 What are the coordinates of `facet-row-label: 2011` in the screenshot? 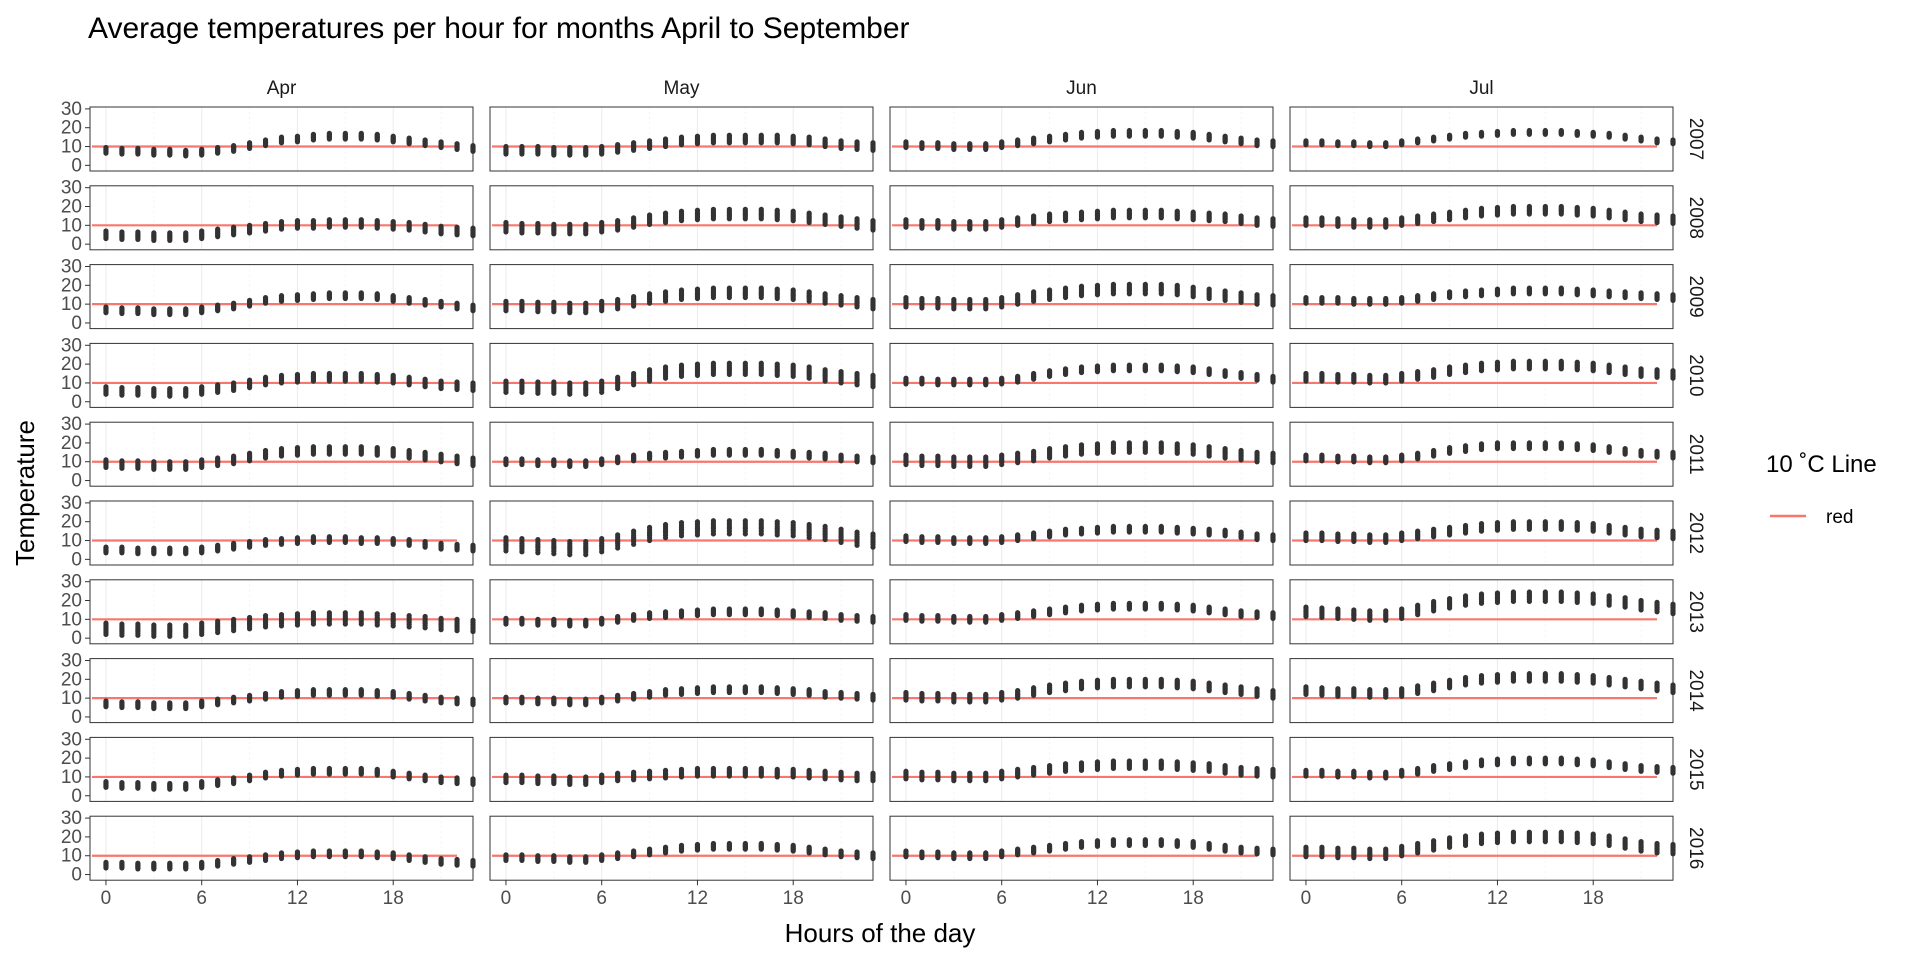 It's located at (1695, 454).